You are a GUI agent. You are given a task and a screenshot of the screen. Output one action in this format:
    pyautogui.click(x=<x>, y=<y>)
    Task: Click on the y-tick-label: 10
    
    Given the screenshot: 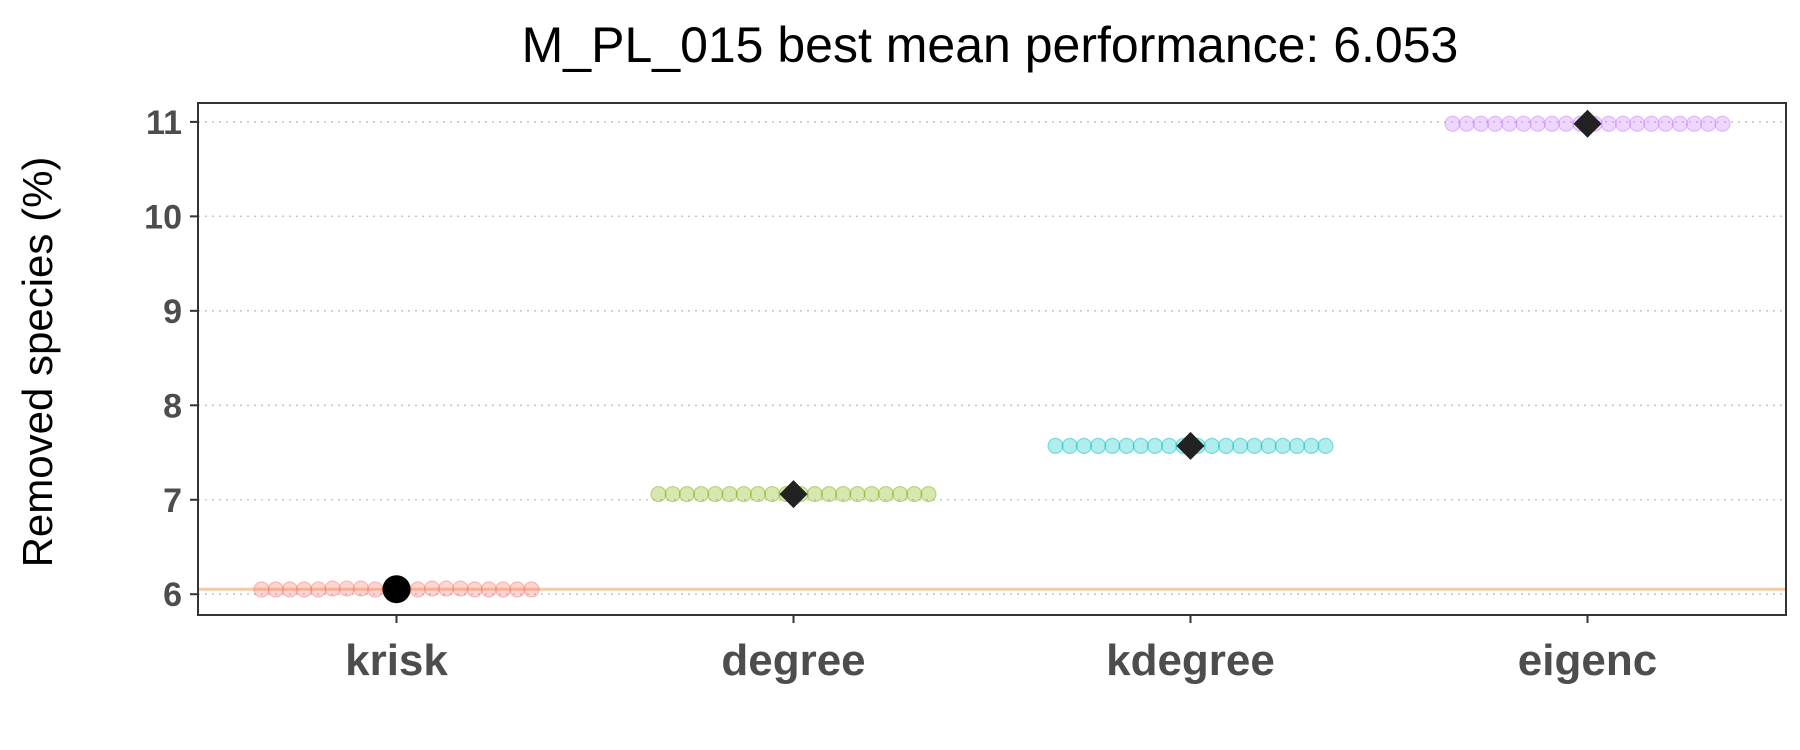 What is the action you would take?
    pyautogui.click(x=163, y=217)
    